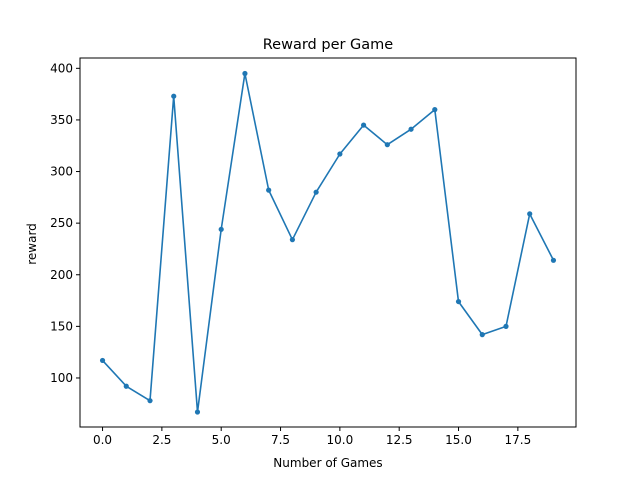  What do you see at coordinates (312, 437) in the screenshot?
I see `x-axis: 0.0 2.5 5.0 7.5 10.0 12.5 15.0 17.5` at bounding box center [312, 437].